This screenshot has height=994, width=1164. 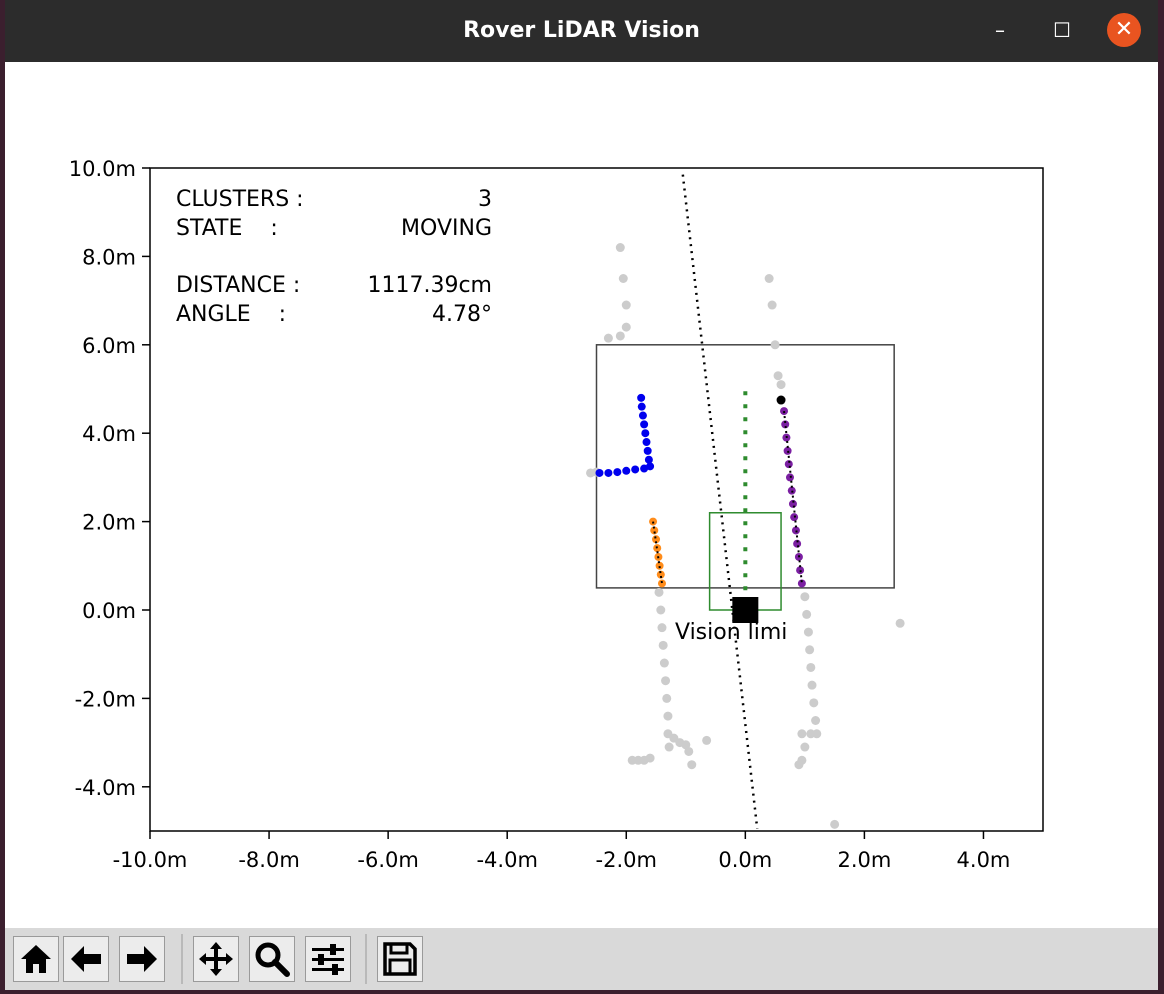 I want to click on distance-label: DISTANCE :, so click(x=238, y=285).